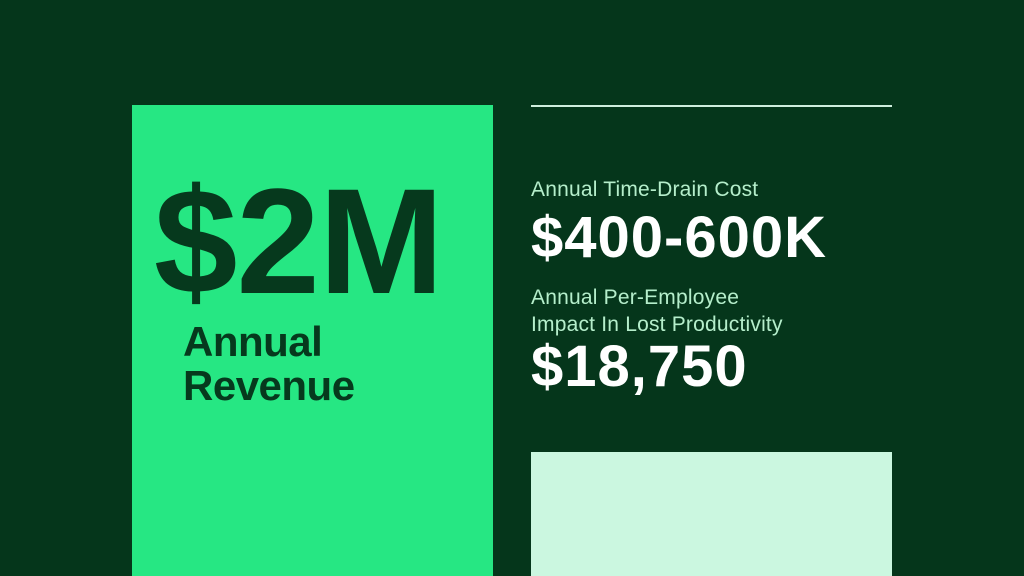 The height and width of the screenshot is (576, 1024). What do you see at coordinates (269, 385) in the screenshot?
I see `annual-revenue-label-line2: Revenue` at bounding box center [269, 385].